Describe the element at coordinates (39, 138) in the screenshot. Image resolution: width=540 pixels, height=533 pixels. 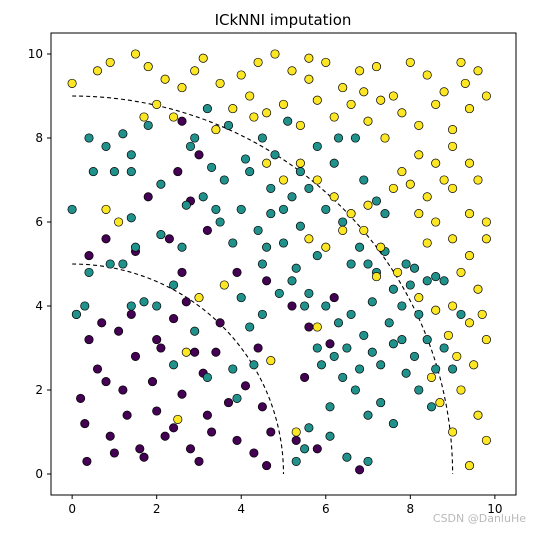
I see `y-tick-label: 8` at that location.